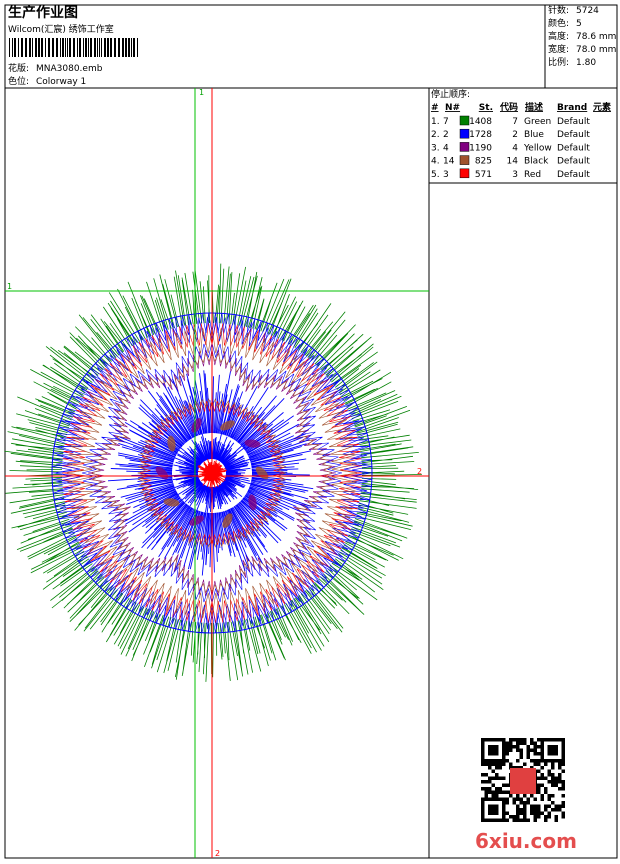 The width and height of the screenshot is (620, 864). Describe the element at coordinates (558, 49) in the screenshot. I see `info-label: 宽度:` at that location.